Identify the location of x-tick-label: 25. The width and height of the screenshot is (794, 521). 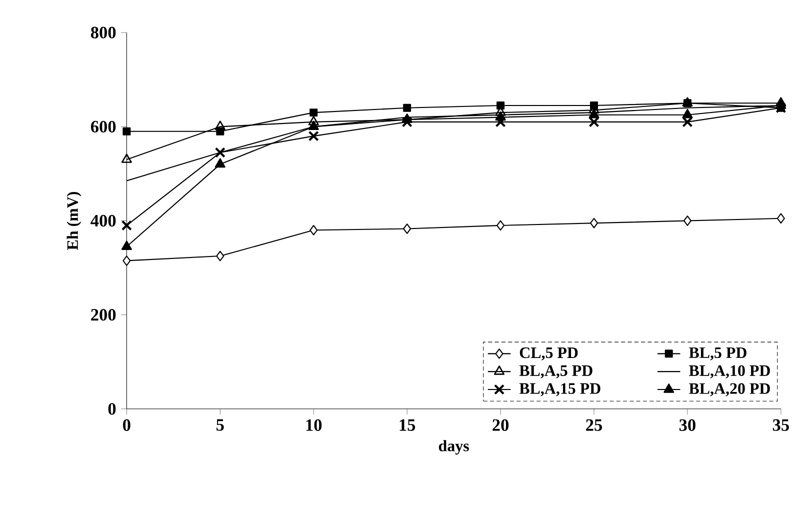
(594, 425).